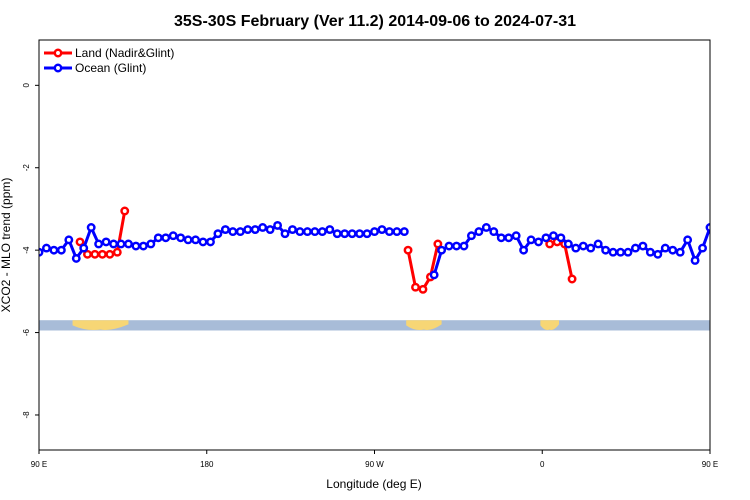 The width and height of the screenshot is (750, 500). What do you see at coordinates (110, 68) in the screenshot?
I see `legend-label: Ocean (Glint)` at bounding box center [110, 68].